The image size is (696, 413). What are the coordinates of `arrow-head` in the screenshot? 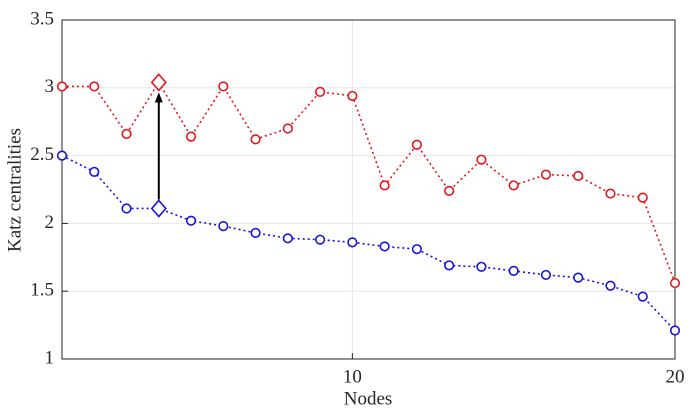 It's located at (158, 97).